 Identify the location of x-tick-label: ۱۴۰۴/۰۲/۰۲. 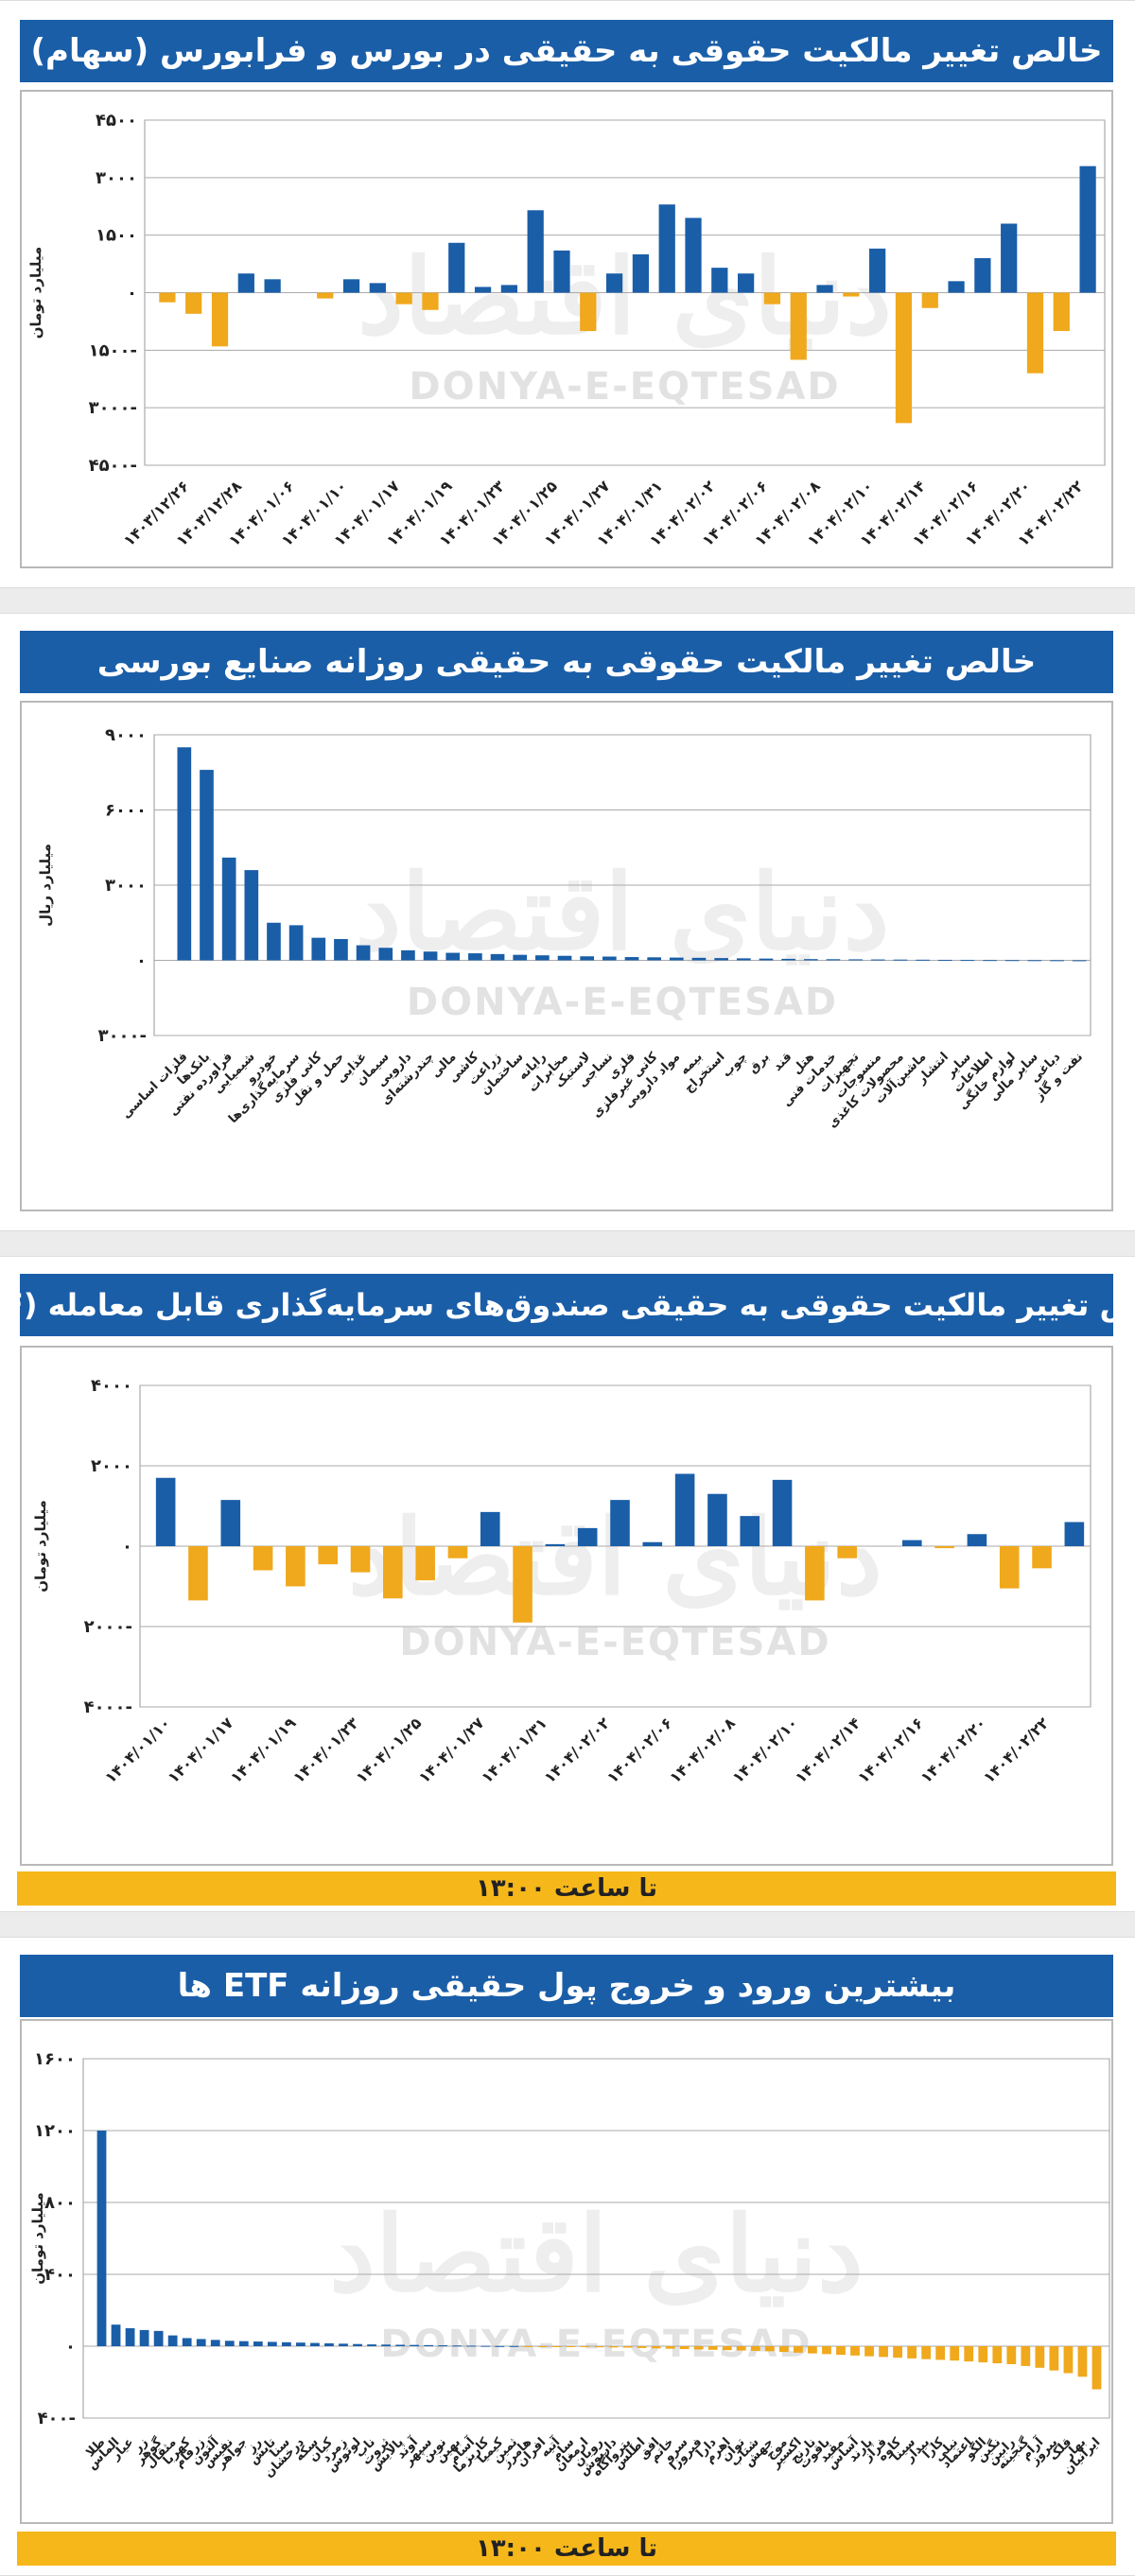
(576, 1750).